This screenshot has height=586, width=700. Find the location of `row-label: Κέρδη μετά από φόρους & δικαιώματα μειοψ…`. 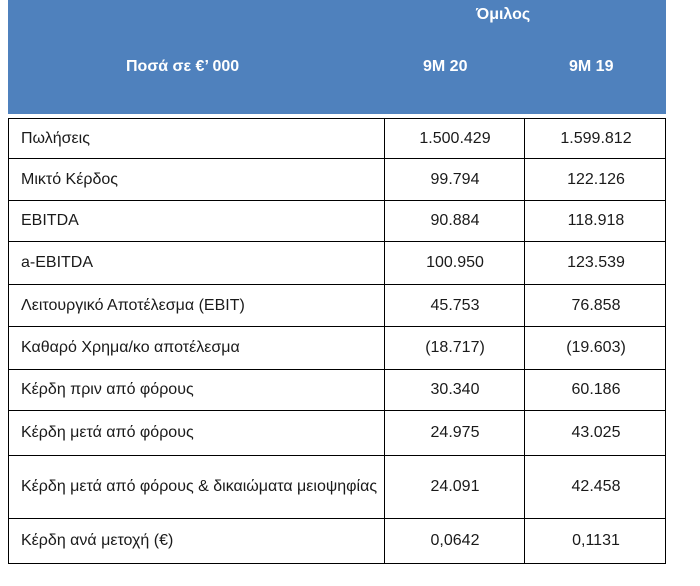

row-label: Κέρδη μετά από φόρους & δικαιώματα μειοψ… is located at coordinates (199, 486).